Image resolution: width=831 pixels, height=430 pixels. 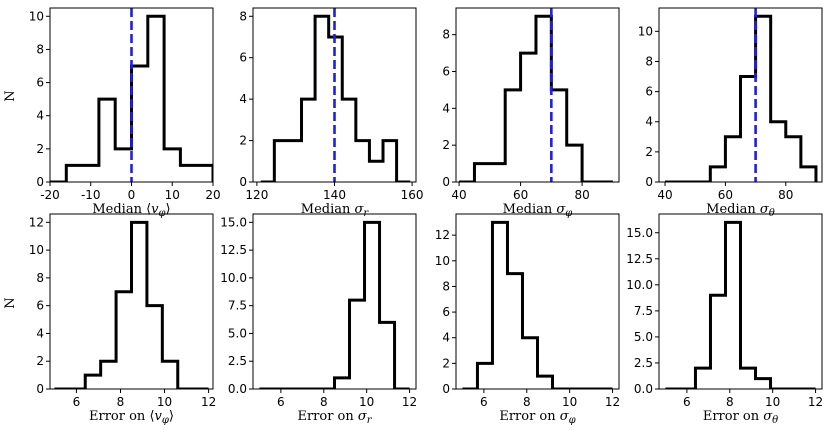 What do you see at coordinates (237, 389) in the screenshot?
I see `y-tick-label: 0.0` at bounding box center [237, 389].